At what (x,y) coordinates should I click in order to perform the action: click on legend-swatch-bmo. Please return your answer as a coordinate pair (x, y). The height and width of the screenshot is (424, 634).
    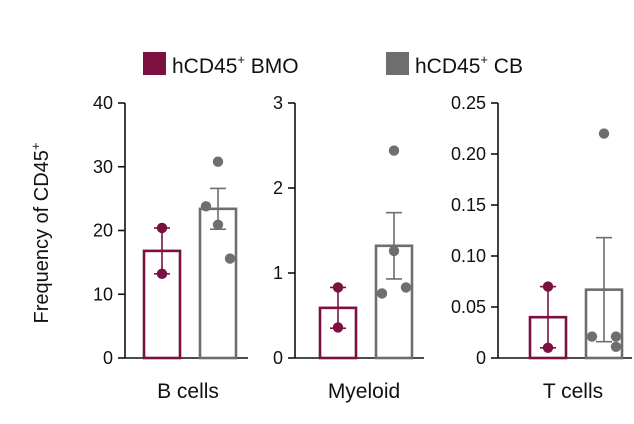
    Looking at the image, I should click on (154, 63).